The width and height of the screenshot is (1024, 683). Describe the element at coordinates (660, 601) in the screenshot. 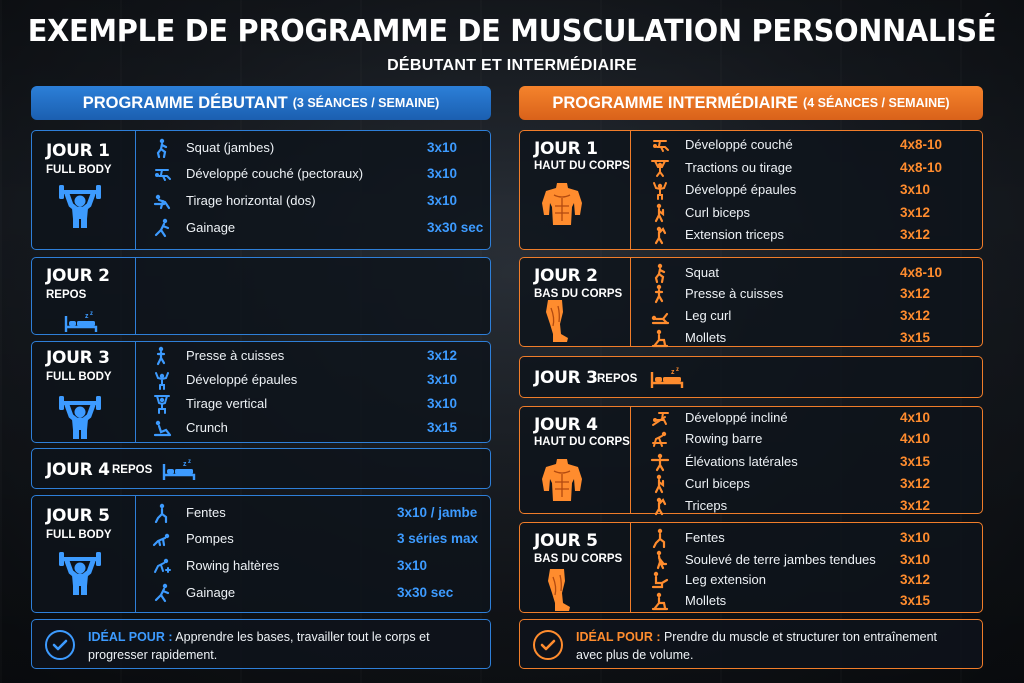

I see `calf-raise-icon` at that location.